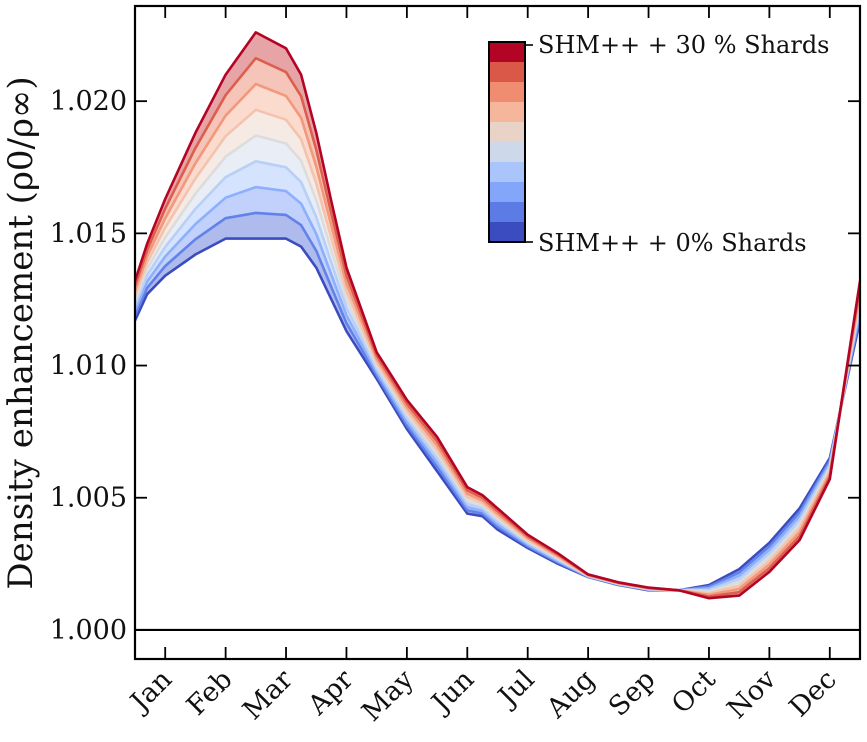 This screenshot has width=867, height=742. What do you see at coordinates (452, 692) in the screenshot?
I see `x-tick-label: Jun` at bounding box center [452, 692].